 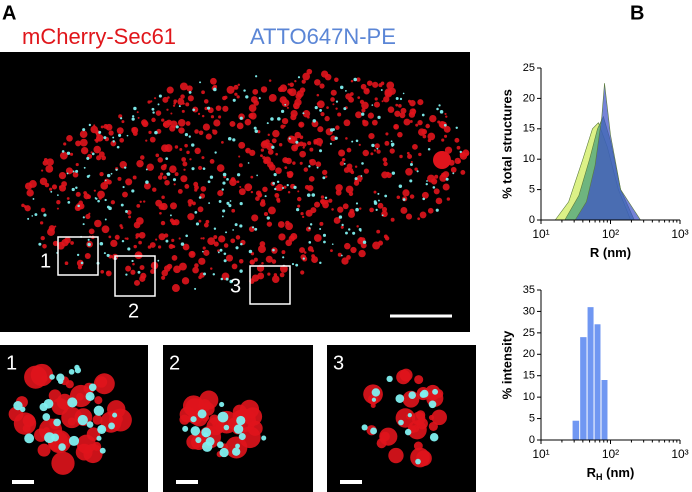 I want to click on x-tick-label: 10¹, so click(x=540, y=234).